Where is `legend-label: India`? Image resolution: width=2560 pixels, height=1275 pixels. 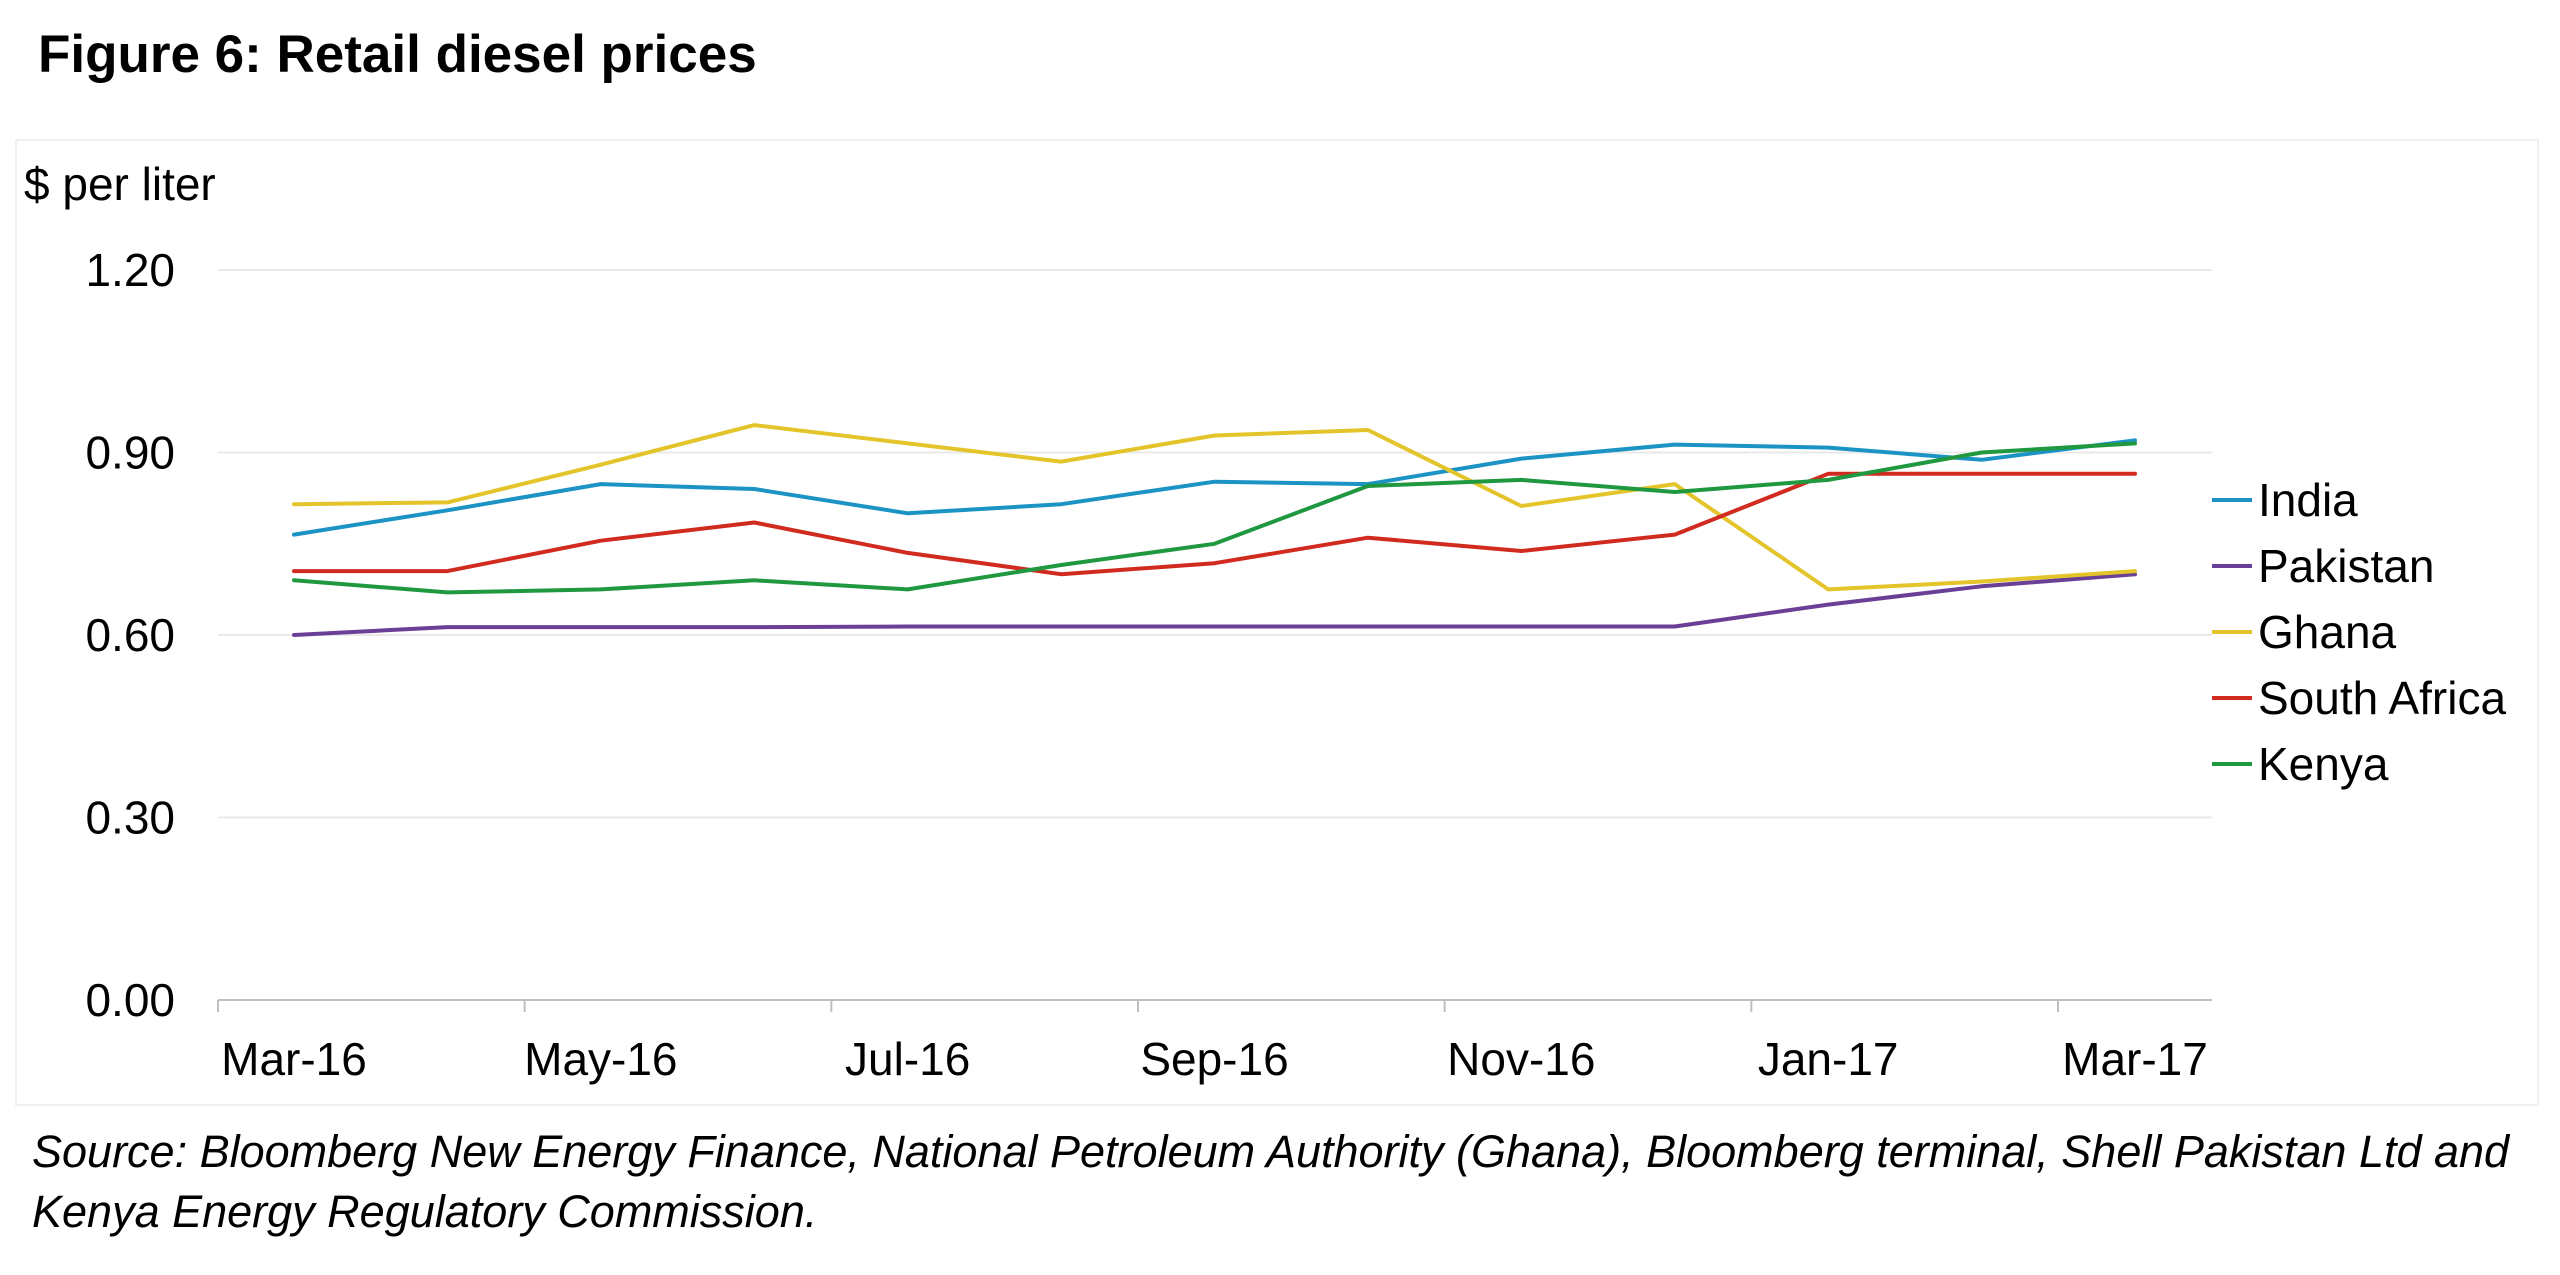
legend-label: India is located at coordinates (2308, 500).